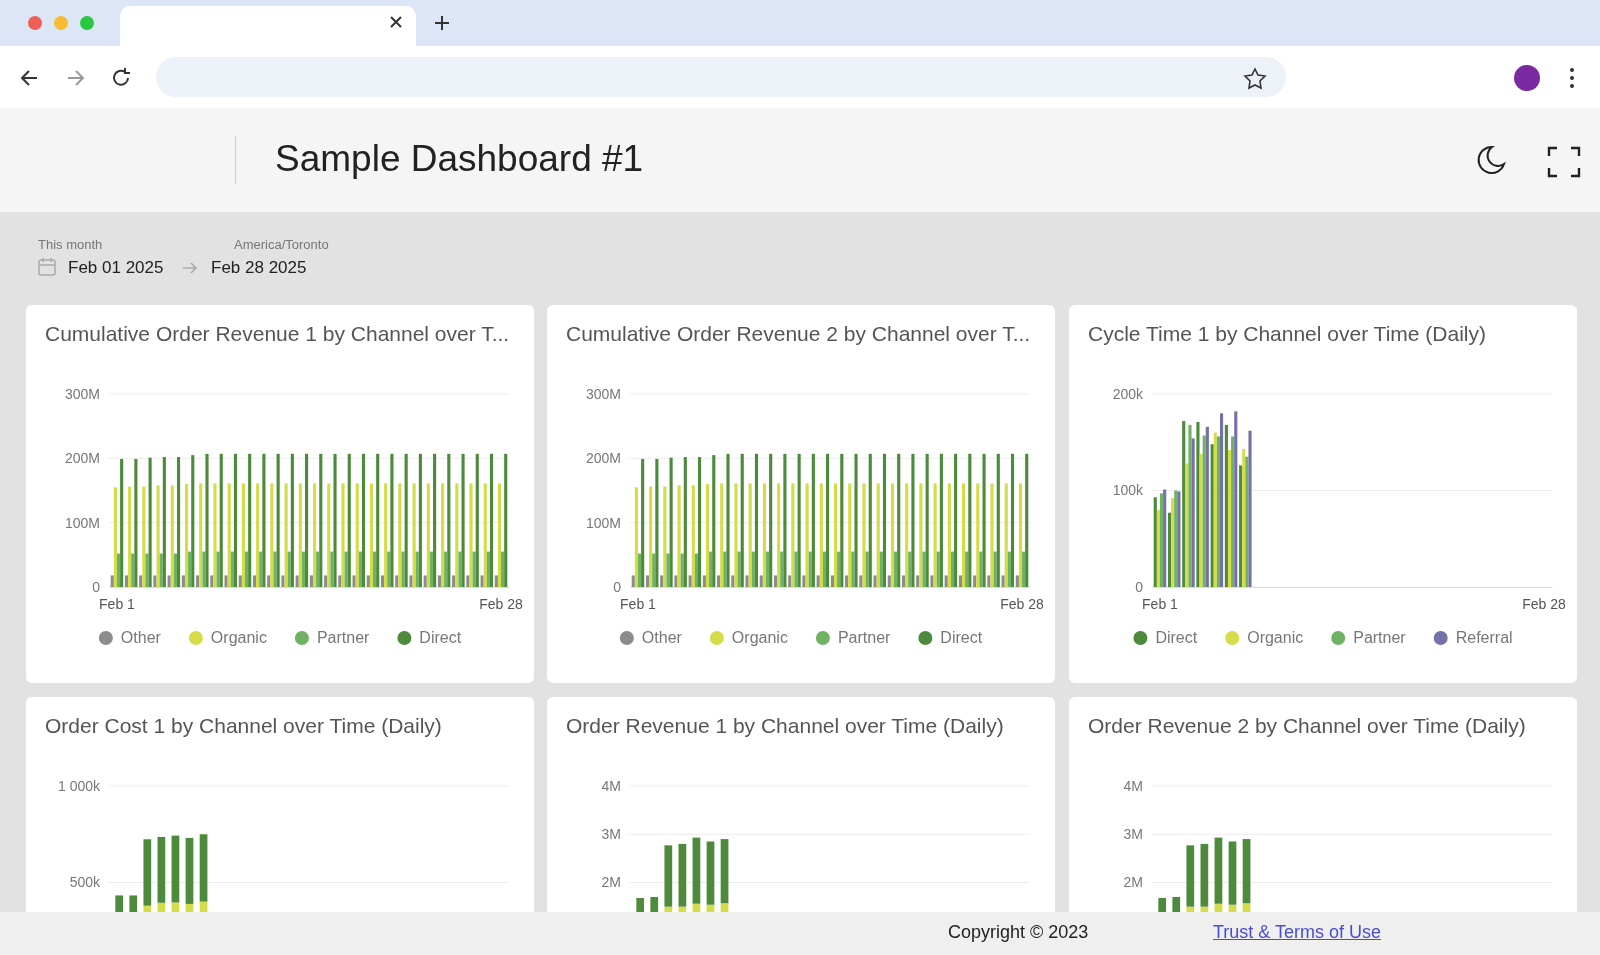 Image resolution: width=1600 pixels, height=955 pixels. Describe the element at coordinates (662, 637) in the screenshot. I see `legend-label: Other` at that location.